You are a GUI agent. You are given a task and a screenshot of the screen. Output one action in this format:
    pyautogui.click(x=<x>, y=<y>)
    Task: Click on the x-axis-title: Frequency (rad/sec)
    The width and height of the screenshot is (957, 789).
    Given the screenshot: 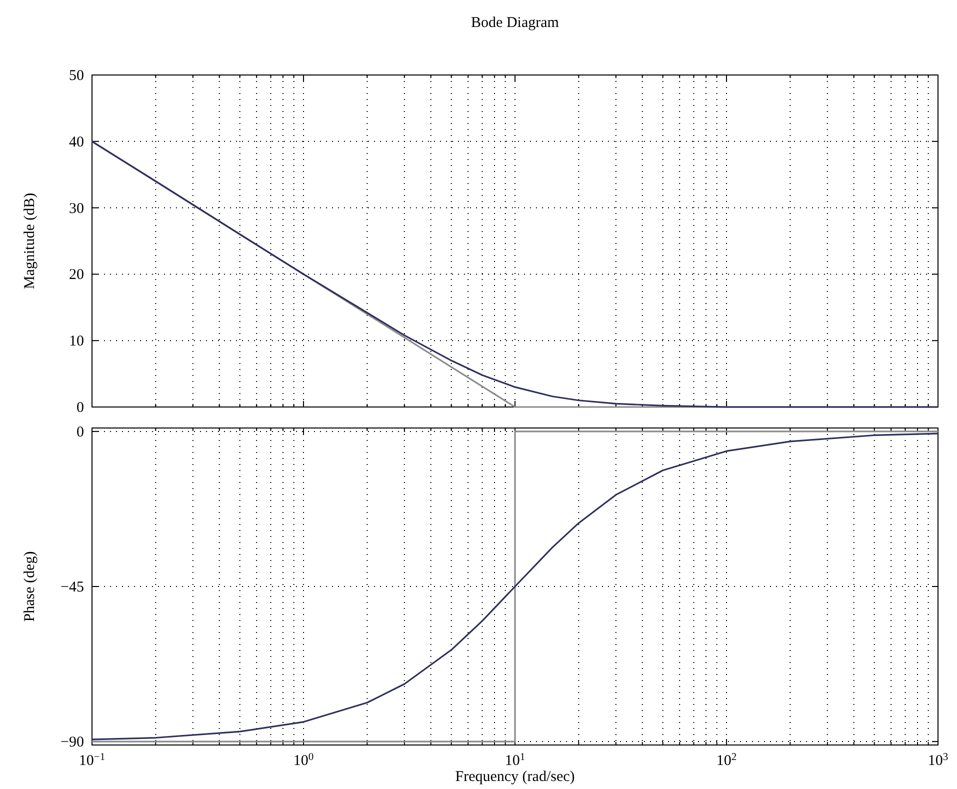 What is the action you would take?
    pyautogui.click(x=515, y=777)
    